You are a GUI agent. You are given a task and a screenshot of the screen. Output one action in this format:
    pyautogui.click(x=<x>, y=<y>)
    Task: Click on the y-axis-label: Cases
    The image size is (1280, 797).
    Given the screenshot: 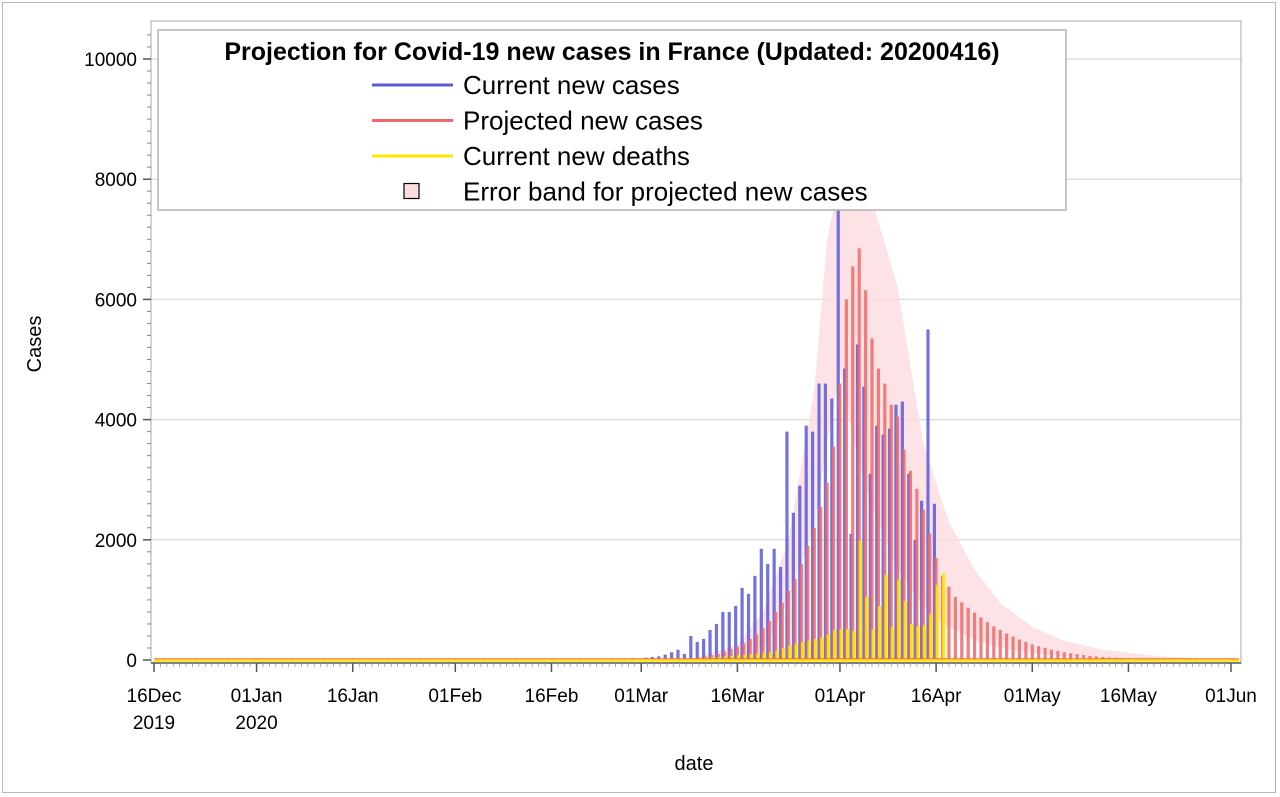 What is the action you would take?
    pyautogui.click(x=35, y=344)
    